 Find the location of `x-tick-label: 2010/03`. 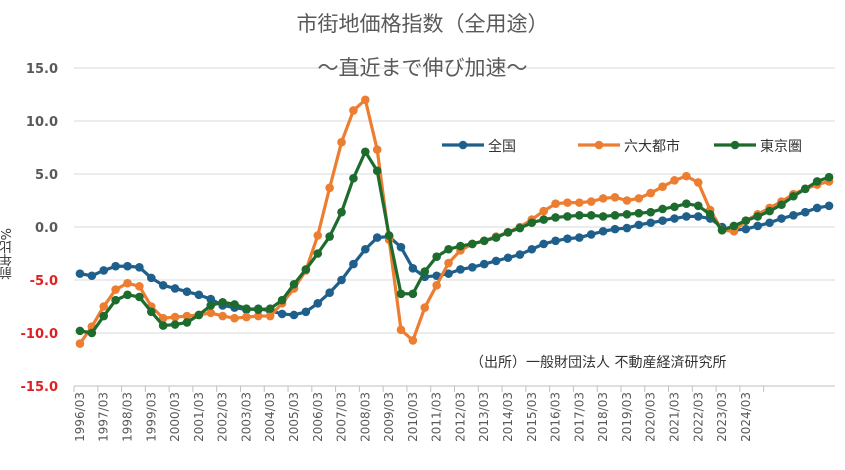

x-tick-label: 2010/03 is located at coordinates (413, 417).